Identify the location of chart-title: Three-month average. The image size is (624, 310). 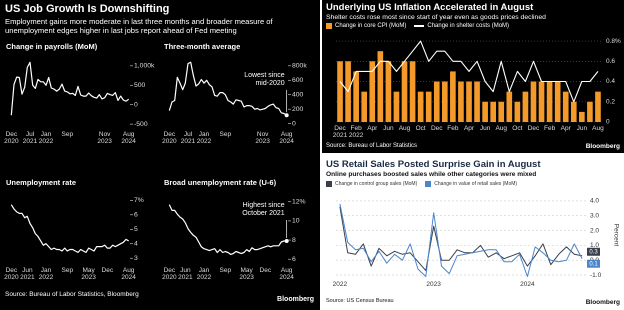
(202, 46).